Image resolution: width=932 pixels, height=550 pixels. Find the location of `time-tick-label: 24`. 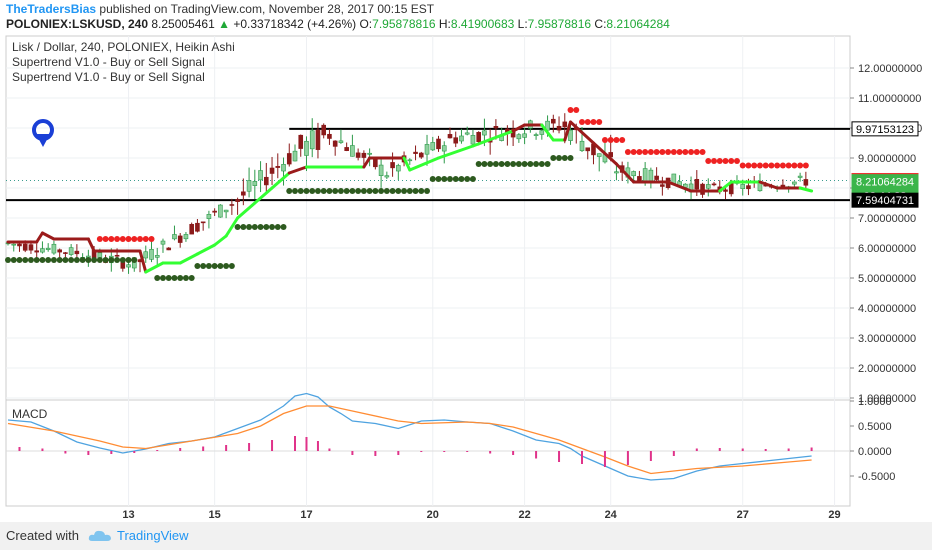

time-tick-label: 24 is located at coordinates (611, 515).